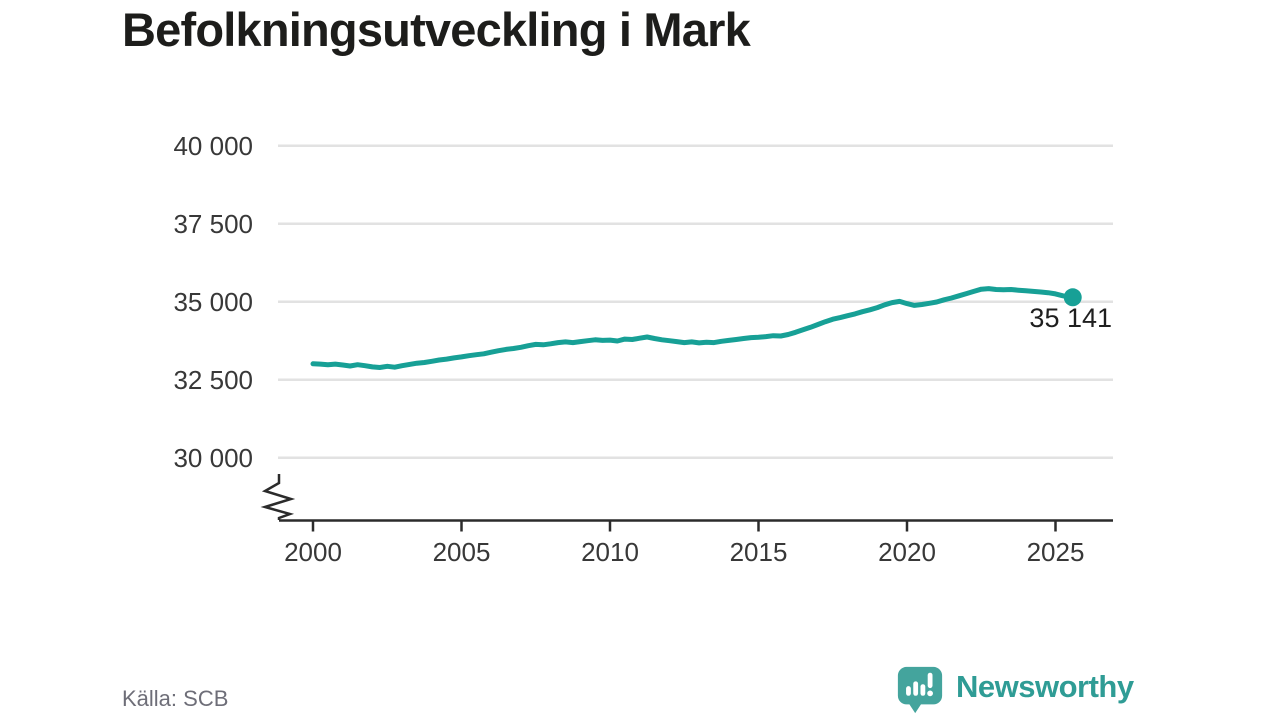 This screenshot has width=1280, height=720. I want to click on brand-name: Newsworthy, so click(1045, 686).